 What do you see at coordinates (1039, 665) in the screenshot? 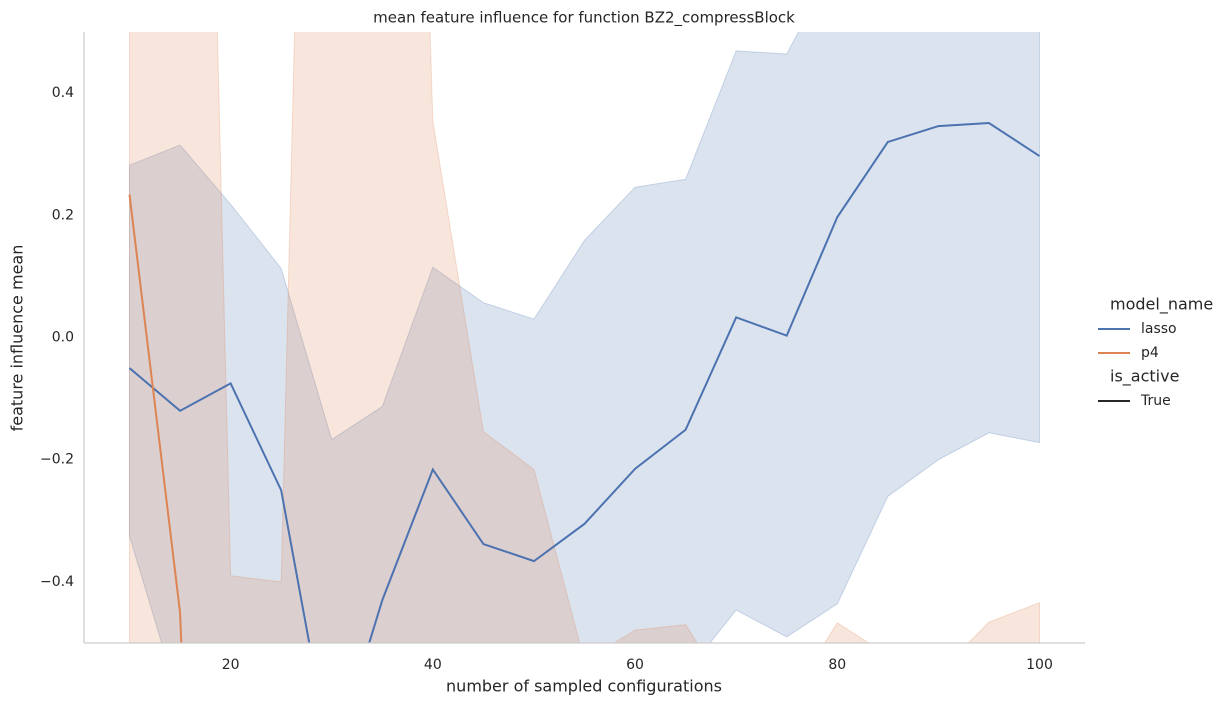
I see `x-tick-label: 100` at bounding box center [1039, 665].